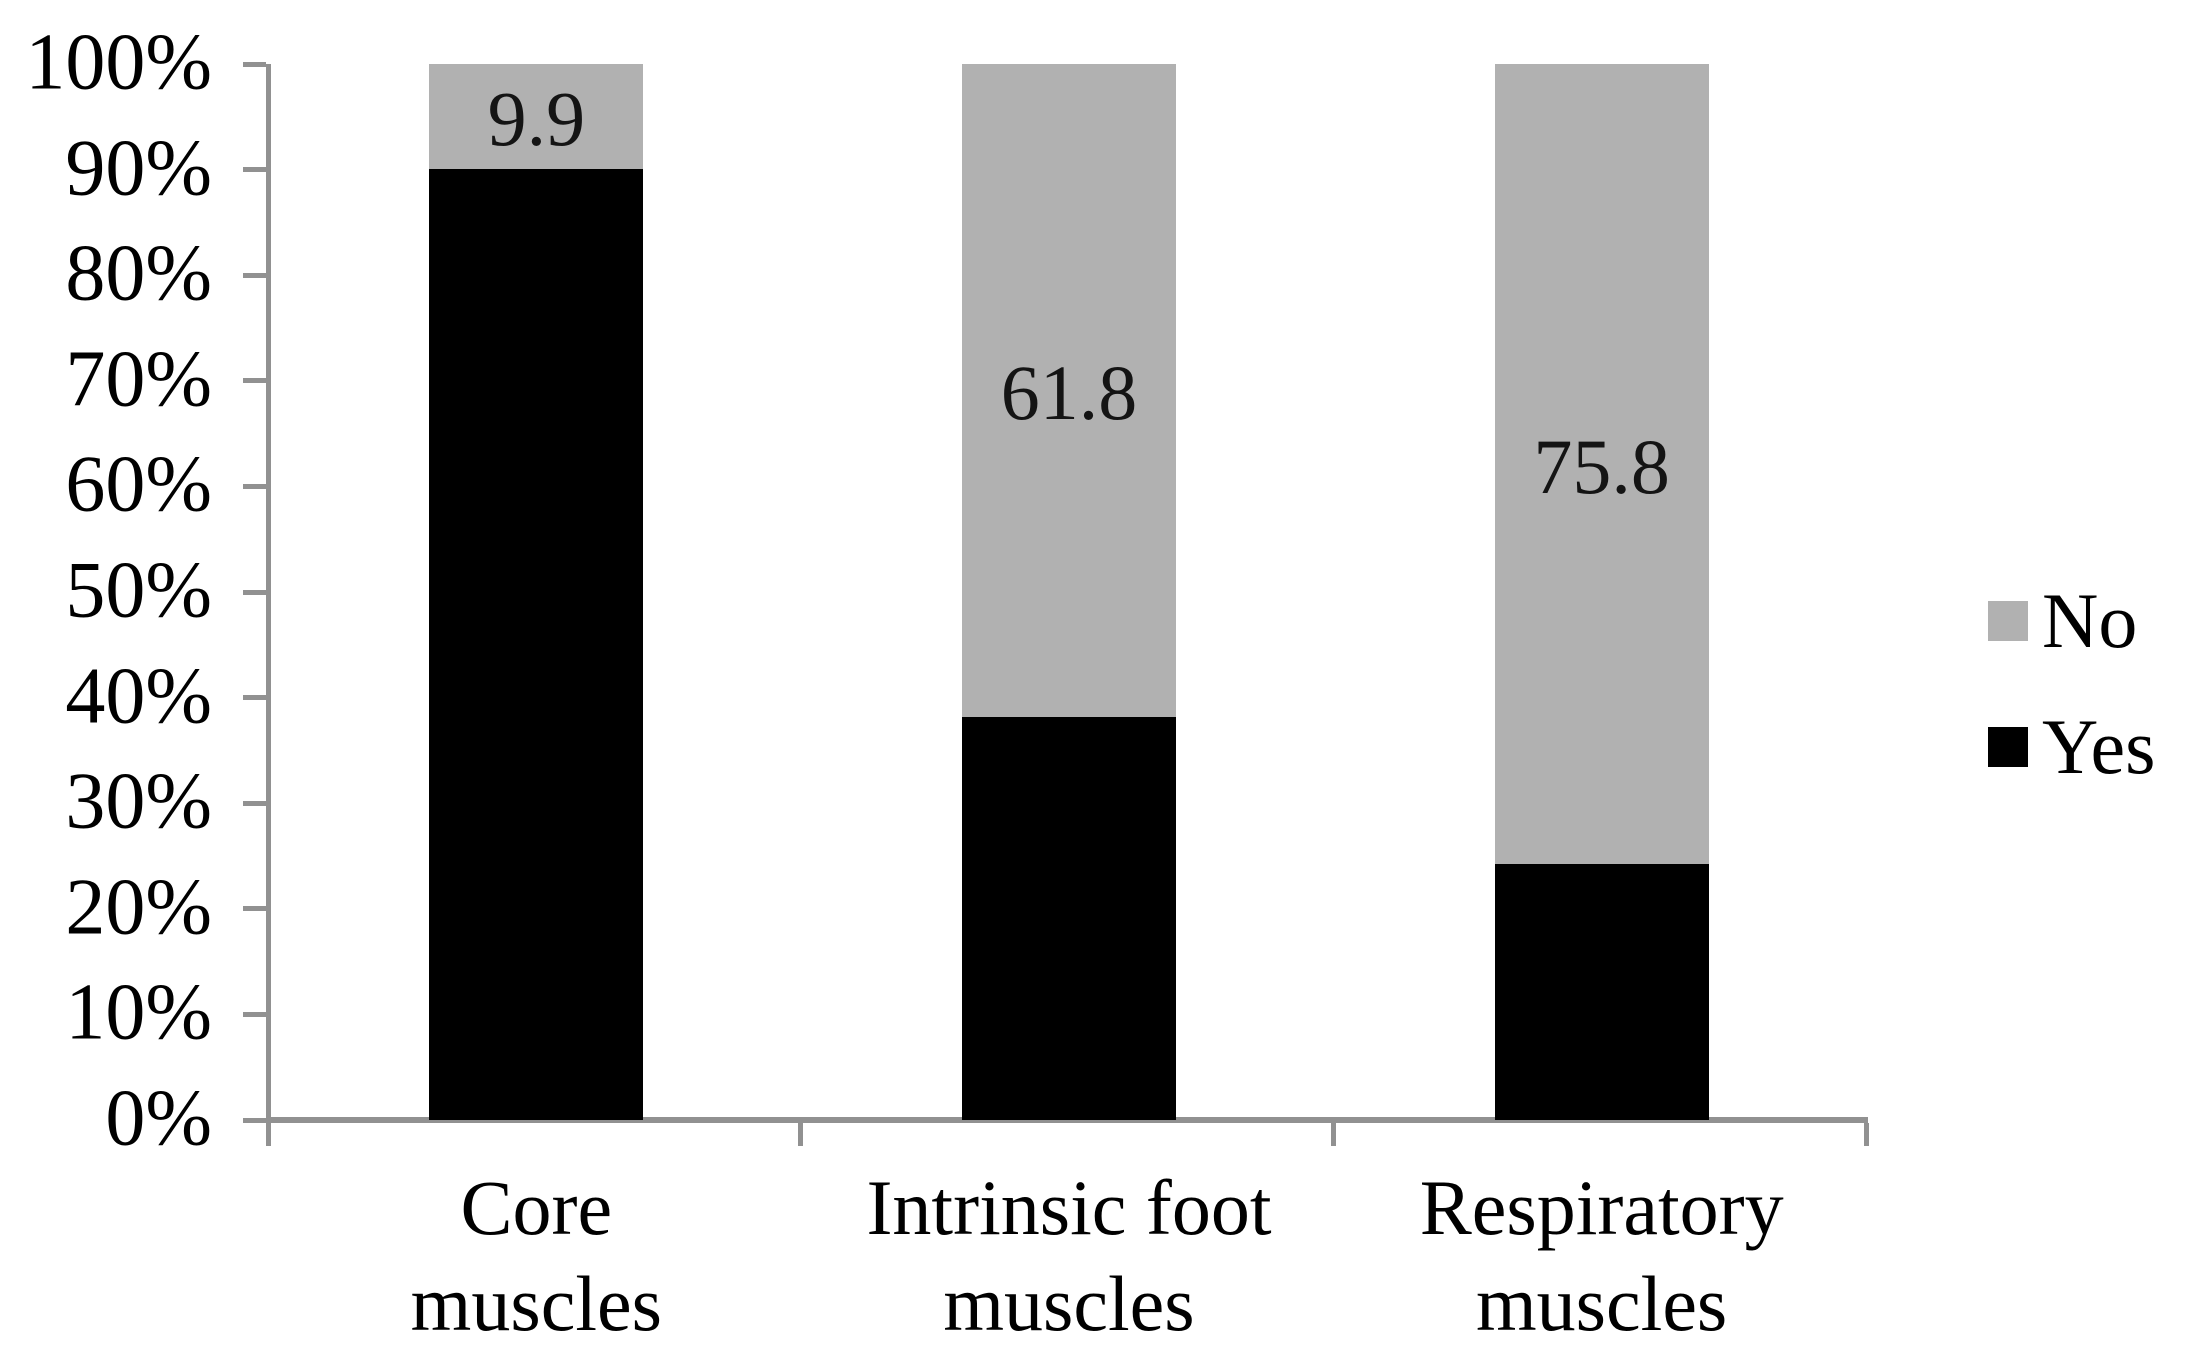 The image size is (2190, 1355). What do you see at coordinates (1602, 1256) in the screenshot?
I see `x-category-label-respiratory-muscles: Respiratory muscles` at bounding box center [1602, 1256].